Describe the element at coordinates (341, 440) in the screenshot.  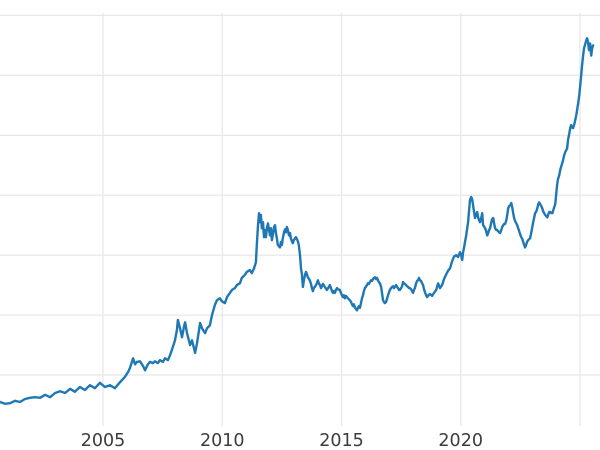
I see `x-tick-label: 2015` at that location.